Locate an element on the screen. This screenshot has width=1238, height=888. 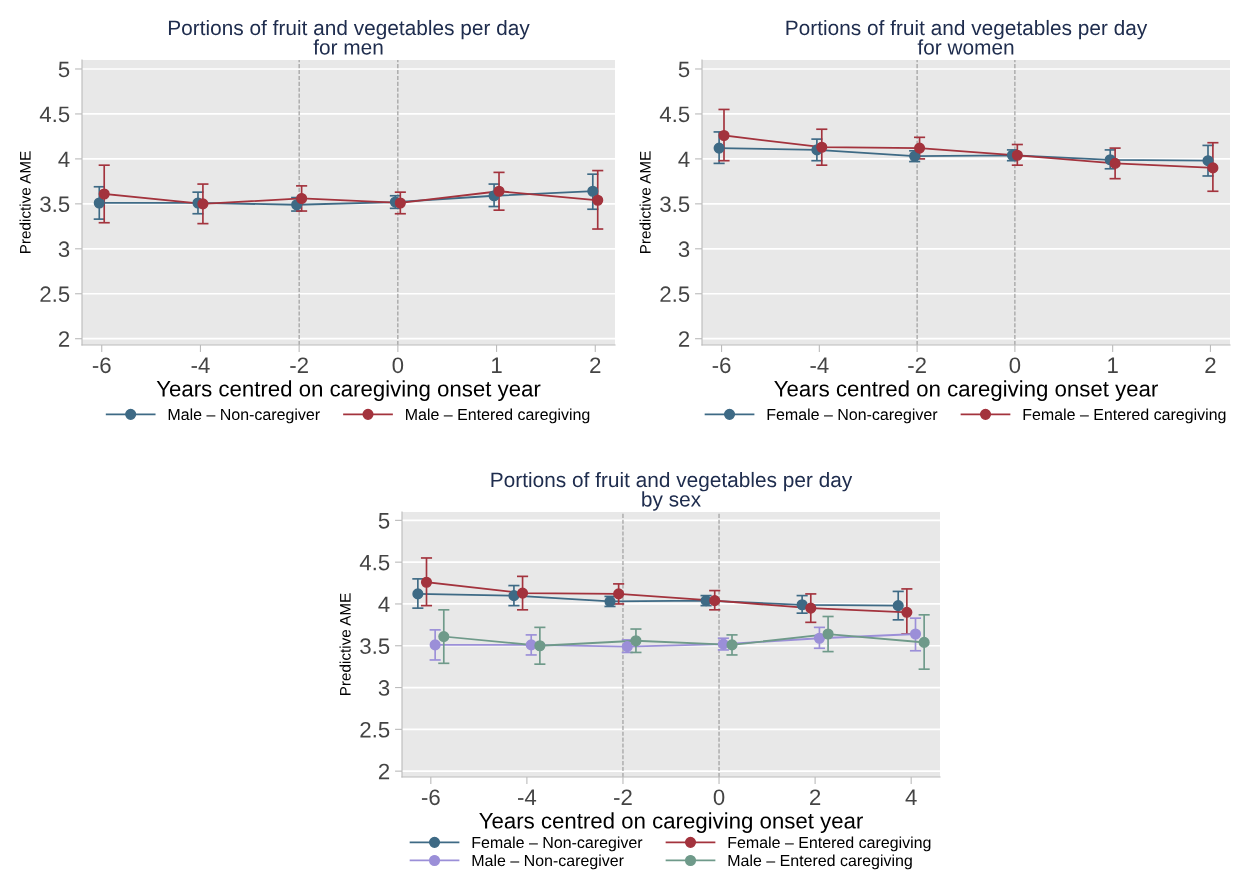
chart-title: Portions of fruit and vegetables per day for women is located at coordinates (967, 37).